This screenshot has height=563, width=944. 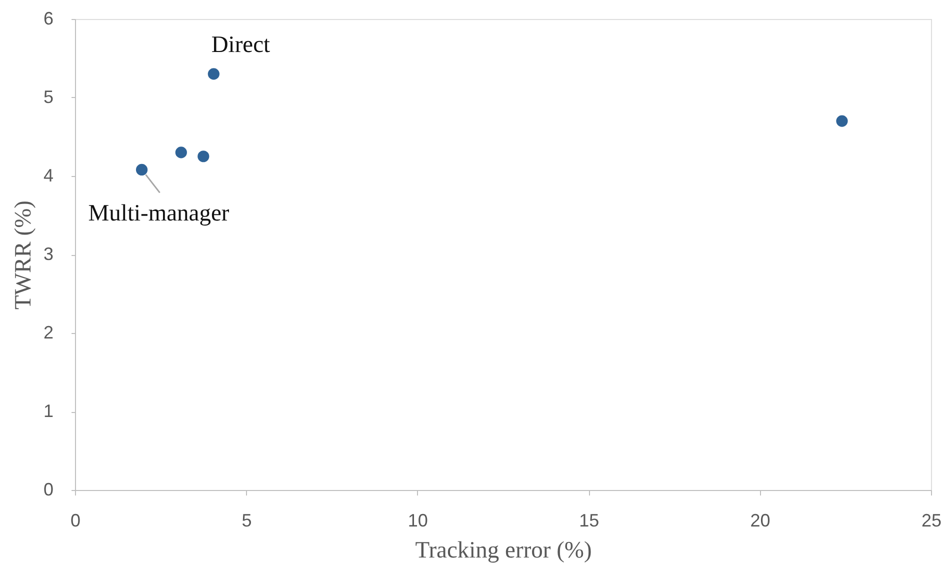 I want to click on x-tick-label: 25, so click(x=931, y=520).